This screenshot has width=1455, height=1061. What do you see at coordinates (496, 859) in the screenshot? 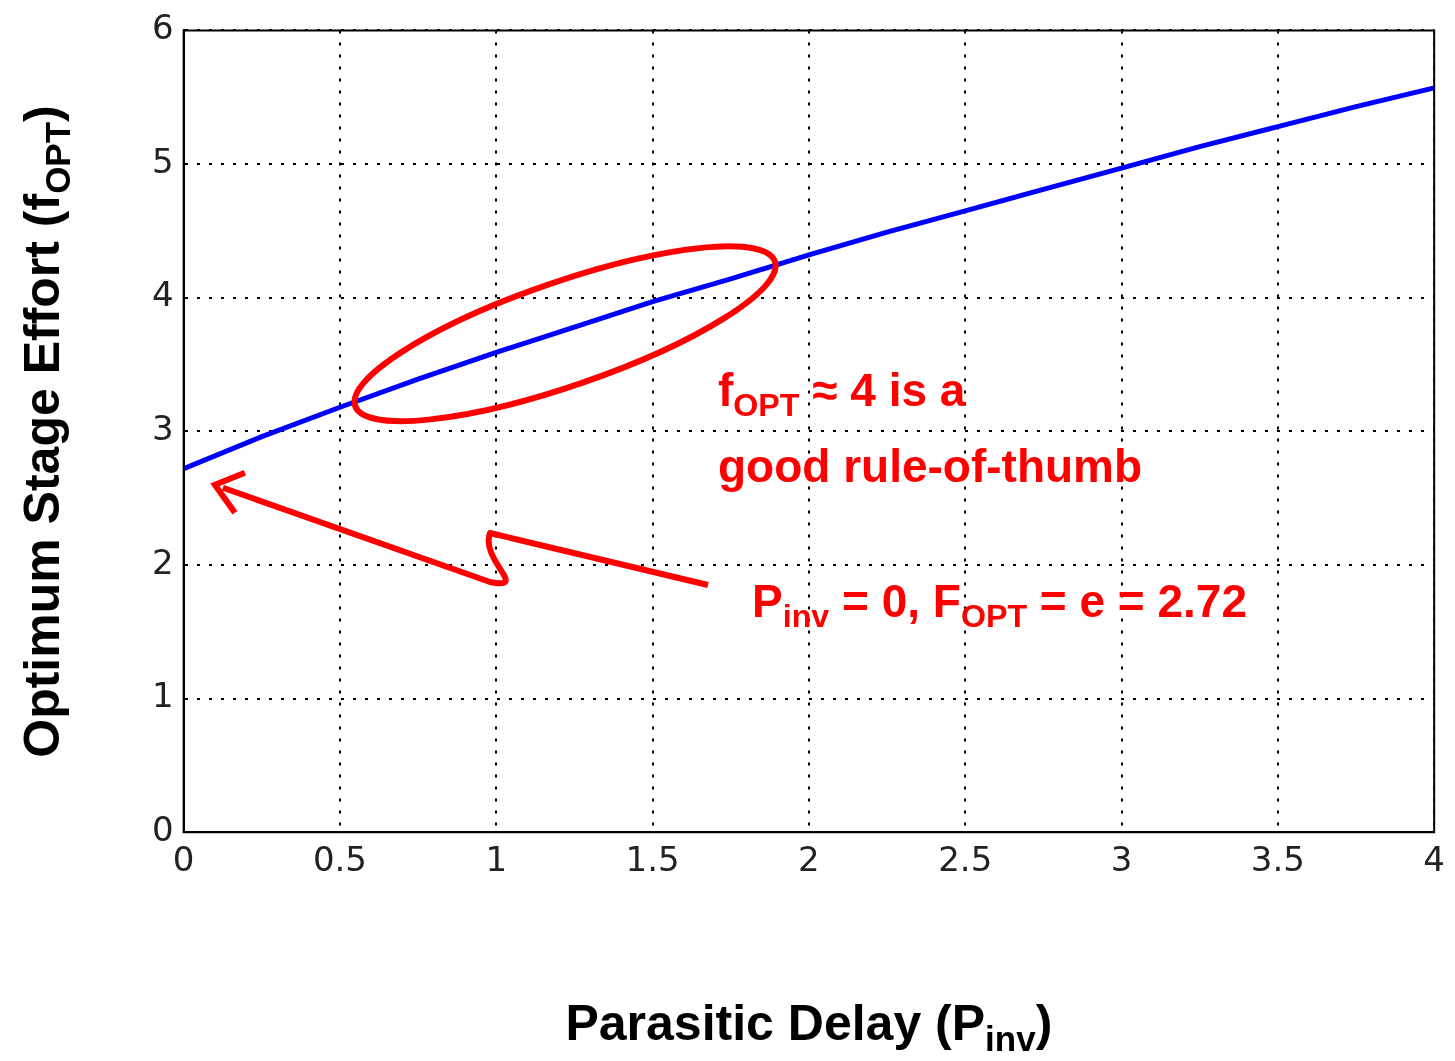
I see `x-tick-label: 1` at bounding box center [496, 859].